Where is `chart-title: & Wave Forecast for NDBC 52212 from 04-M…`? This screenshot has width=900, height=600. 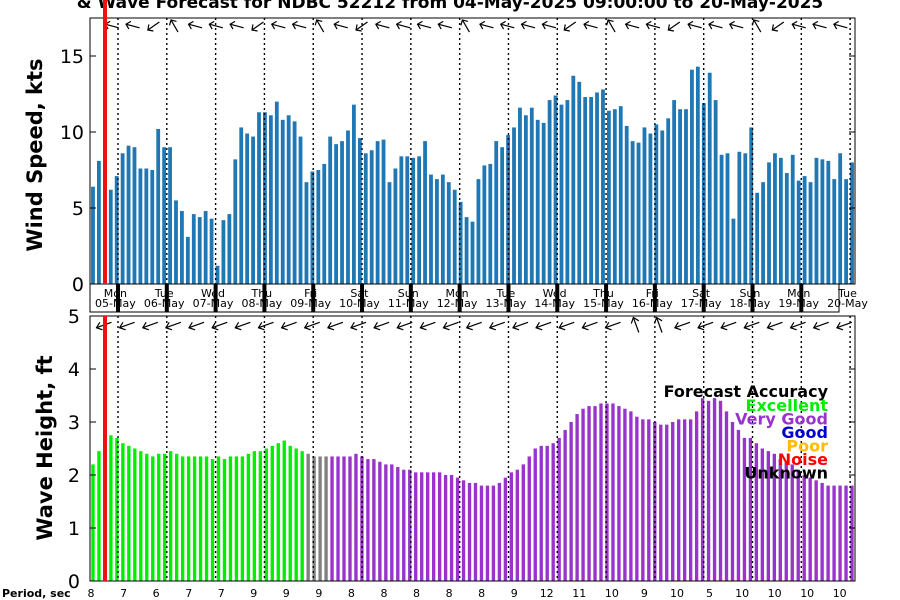
chart-title: & Wave Forecast for NDBC 52212 from 04-M… is located at coordinates (450, 6).